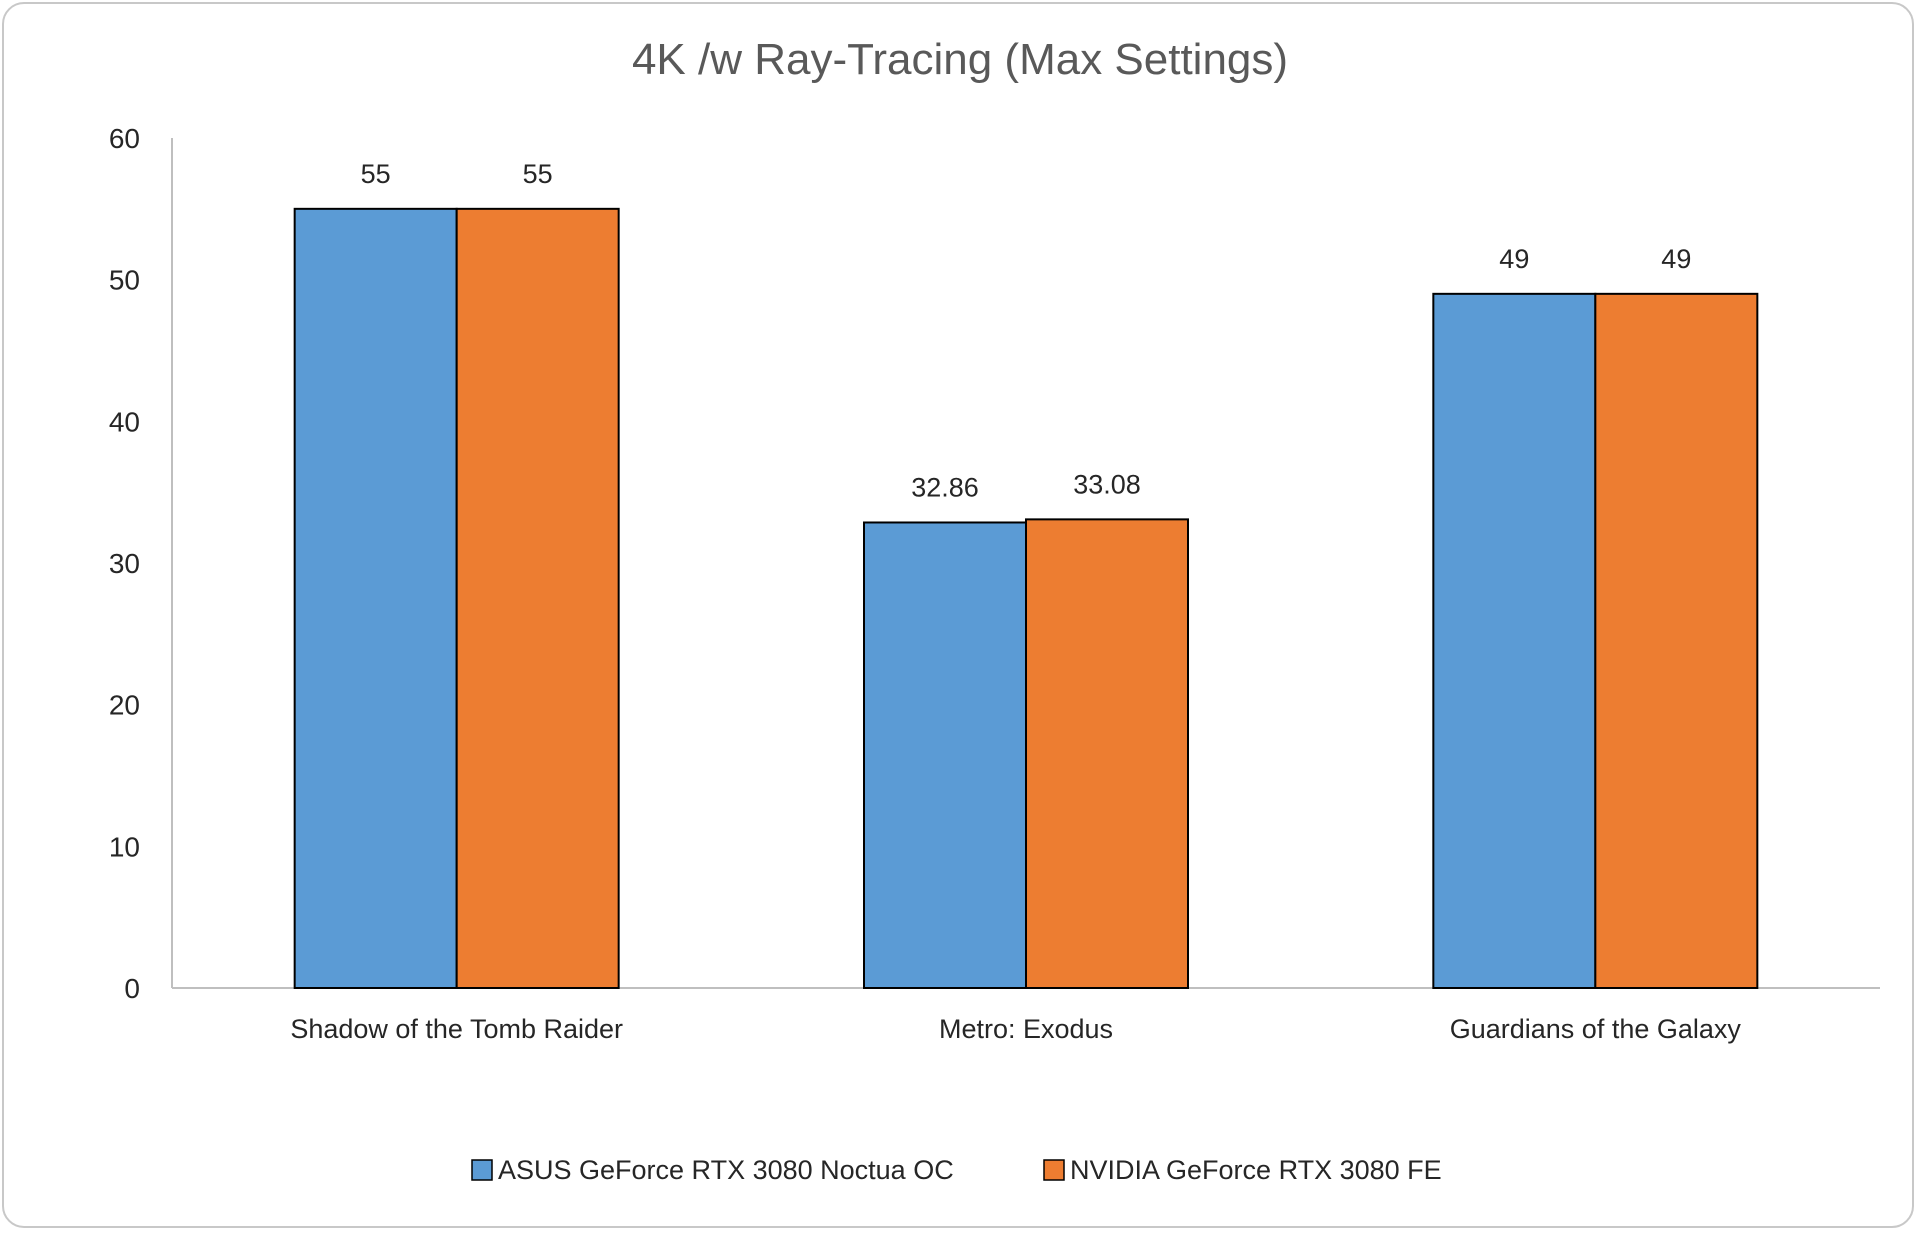 The image size is (1920, 1234). What do you see at coordinates (1107, 484) in the screenshot?
I see `data-label: 33.08` at bounding box center [1107, 484].